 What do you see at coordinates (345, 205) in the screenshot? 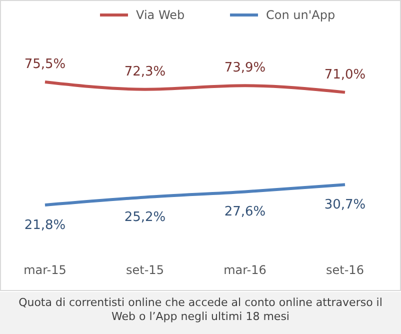
I see `data-label: 30,7%` at bounding box center [345, 205].